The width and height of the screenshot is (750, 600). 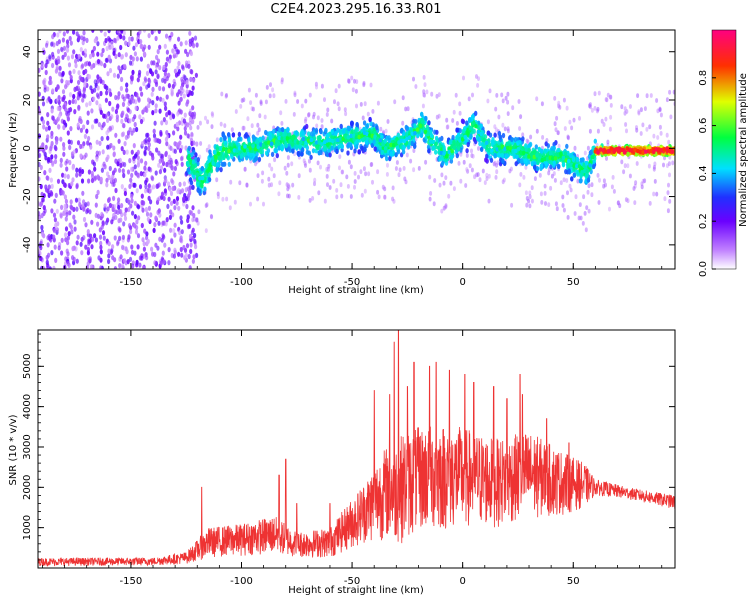 I want to click on spectrogram-x-axis-label: Height of straight line (km), so click(x=356, y=290).